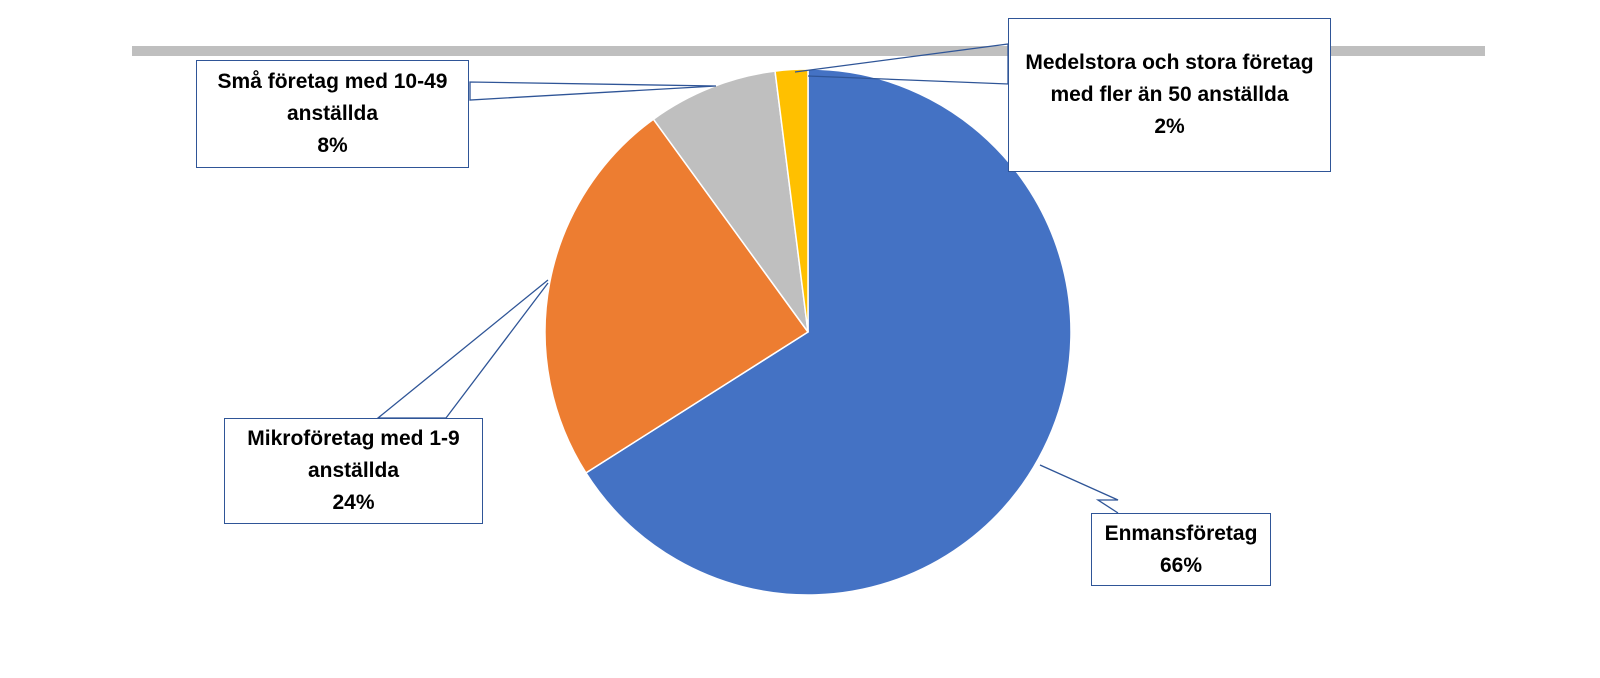 The width and height of the screenshot is (1600, 678). What do you see at coordinates (1169, 126) in the screenshot?
I see `label-value: 2%` at bounding box center [1169, 126].